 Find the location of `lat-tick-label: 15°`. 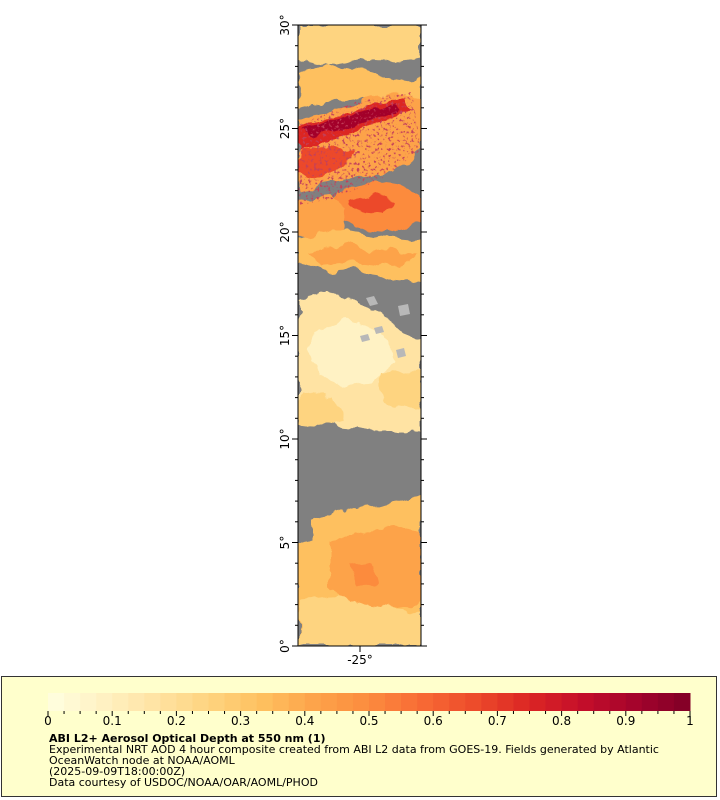

lat-tick-label: 15° is located at coordinates (285, 335).